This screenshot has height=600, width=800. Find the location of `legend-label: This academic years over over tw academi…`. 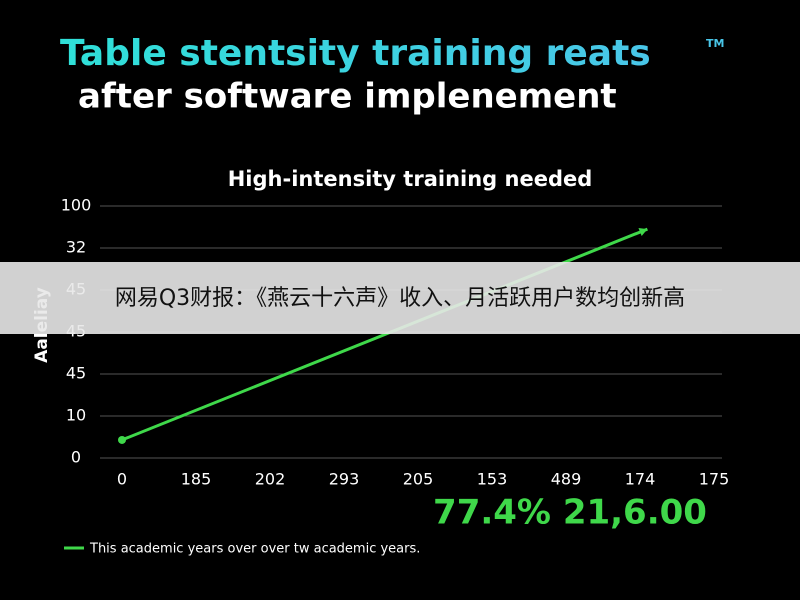

legend-label: This academic years over over tw academi… is located at coordinates (254, 549).